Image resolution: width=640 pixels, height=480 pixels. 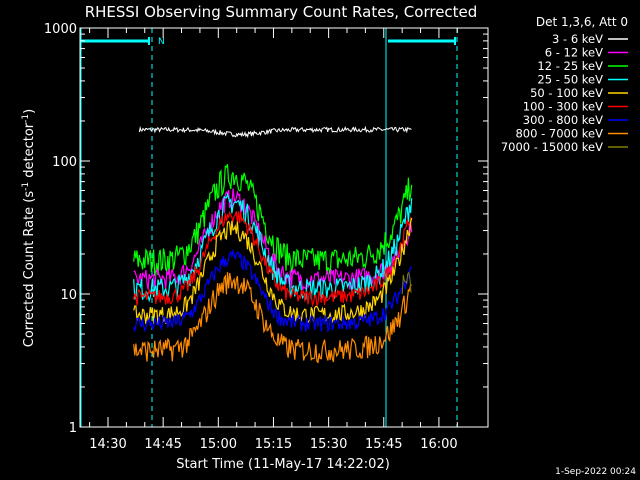 What do you see at coordinates (438, 444) in the screenshot?
I see `x-tick-label: 16:00` at bounding box center [438, 444].